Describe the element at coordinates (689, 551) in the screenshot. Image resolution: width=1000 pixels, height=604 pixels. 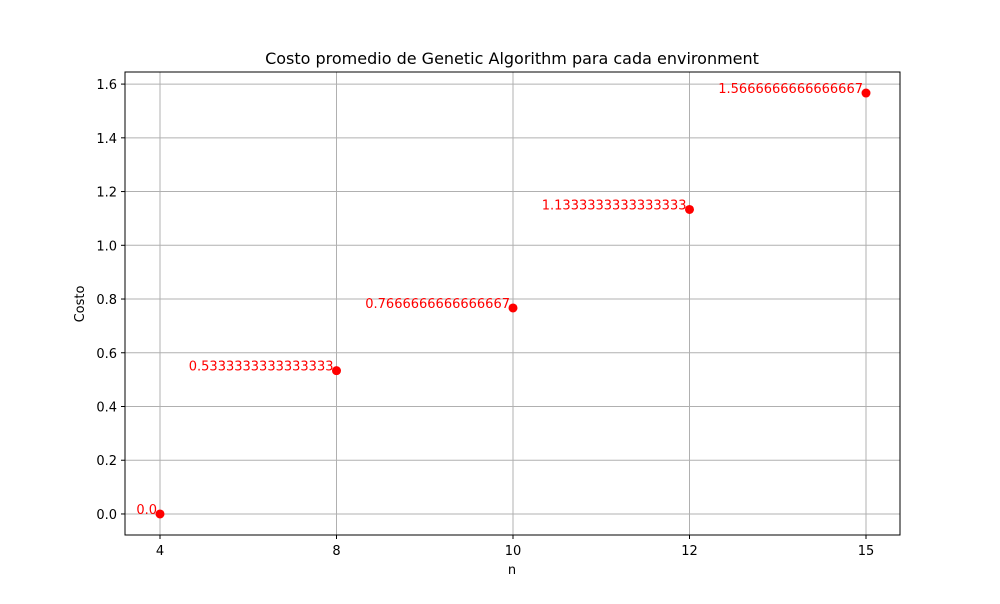
I see `x-tick-label: 12` at that location.